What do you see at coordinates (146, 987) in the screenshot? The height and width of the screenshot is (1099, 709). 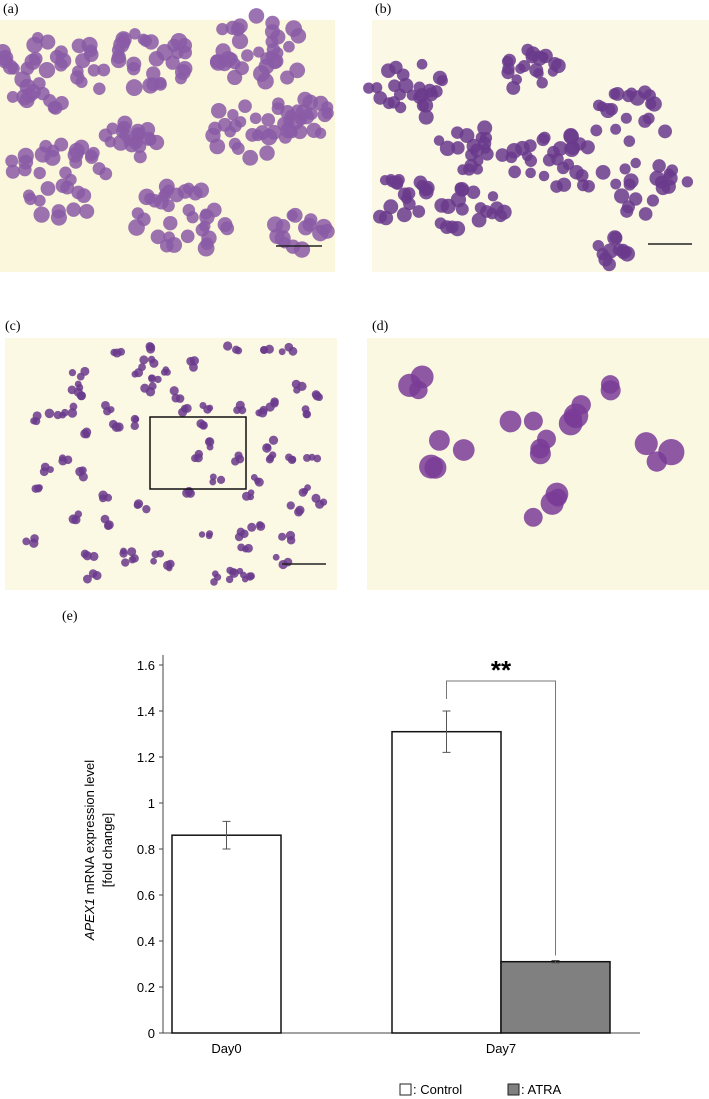 I see `y-tick-label: 0.2` at bounding box center [146, 987].